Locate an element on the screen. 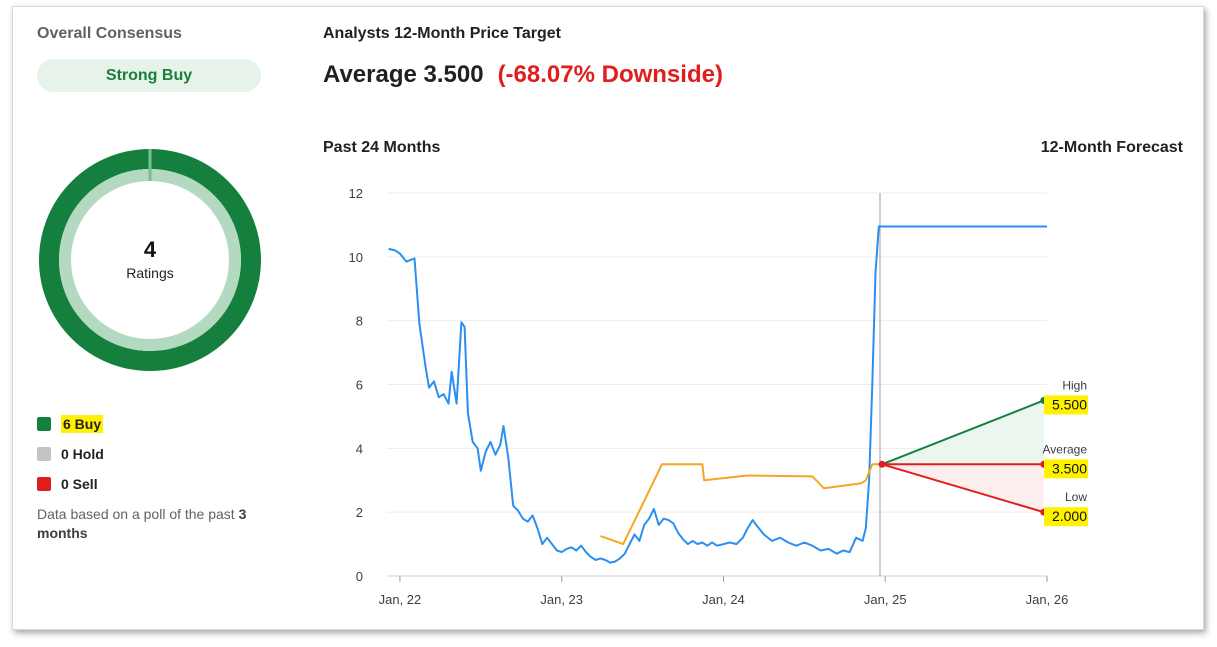  downside-percent: (-68.07% Downside) is located at coordinates (610, 74).